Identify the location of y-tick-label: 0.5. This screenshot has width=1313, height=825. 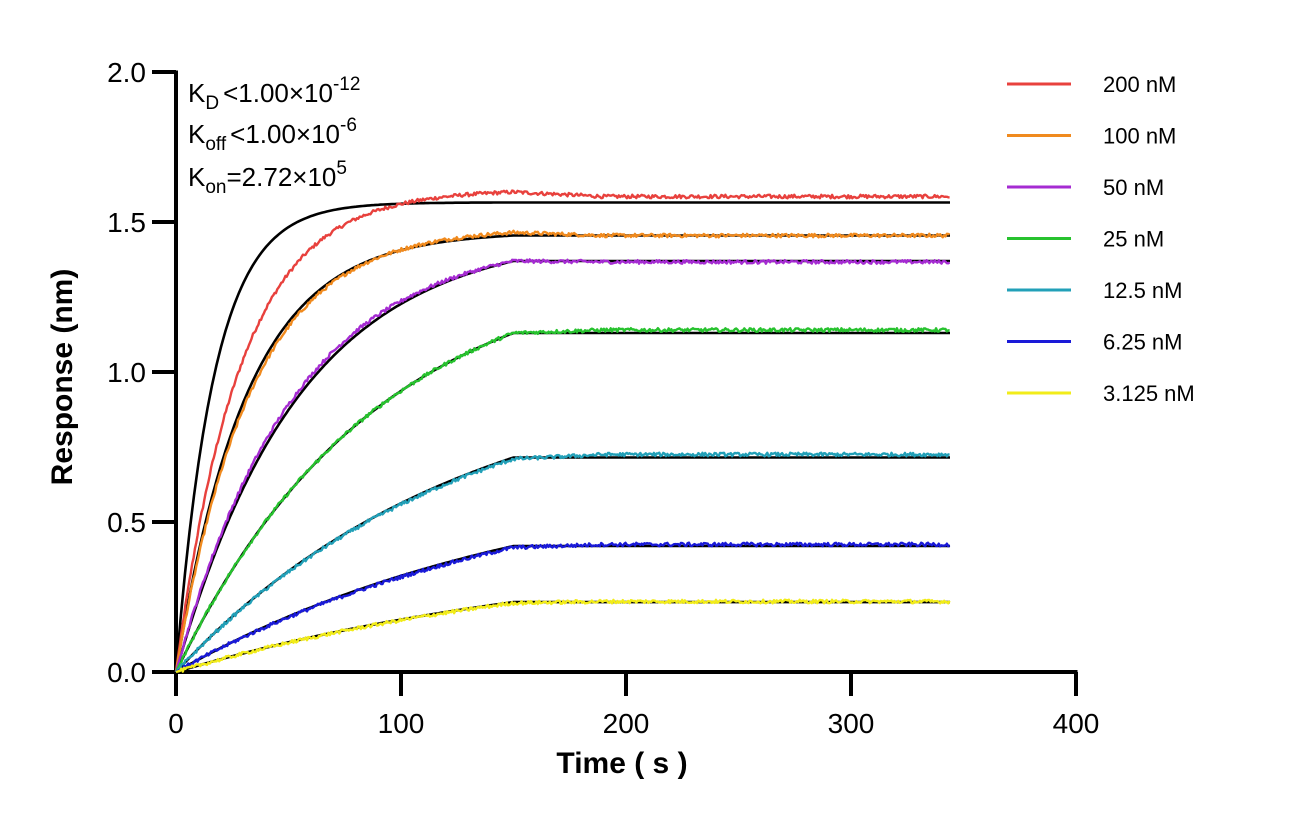
(126, 522).